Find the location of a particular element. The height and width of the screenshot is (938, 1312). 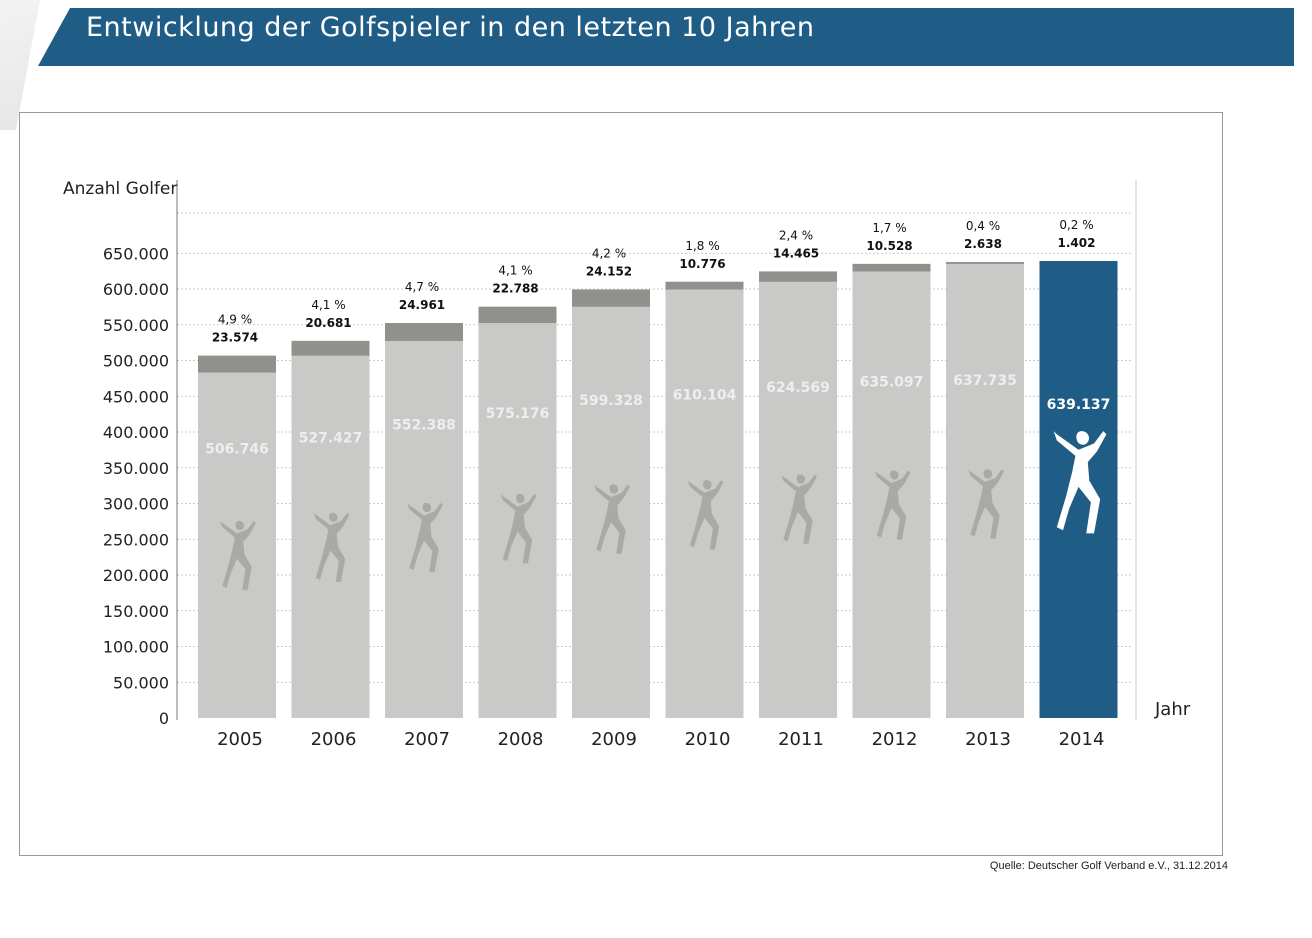

y-tick-label: 0 is located at coordinates (164, 718).